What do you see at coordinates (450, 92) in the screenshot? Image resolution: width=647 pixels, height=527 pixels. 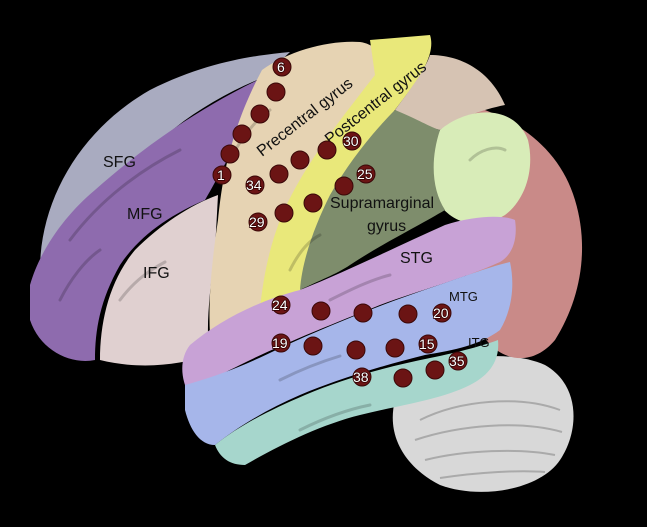 I see `upper-parietal-region` at bounding box center [450, 92].